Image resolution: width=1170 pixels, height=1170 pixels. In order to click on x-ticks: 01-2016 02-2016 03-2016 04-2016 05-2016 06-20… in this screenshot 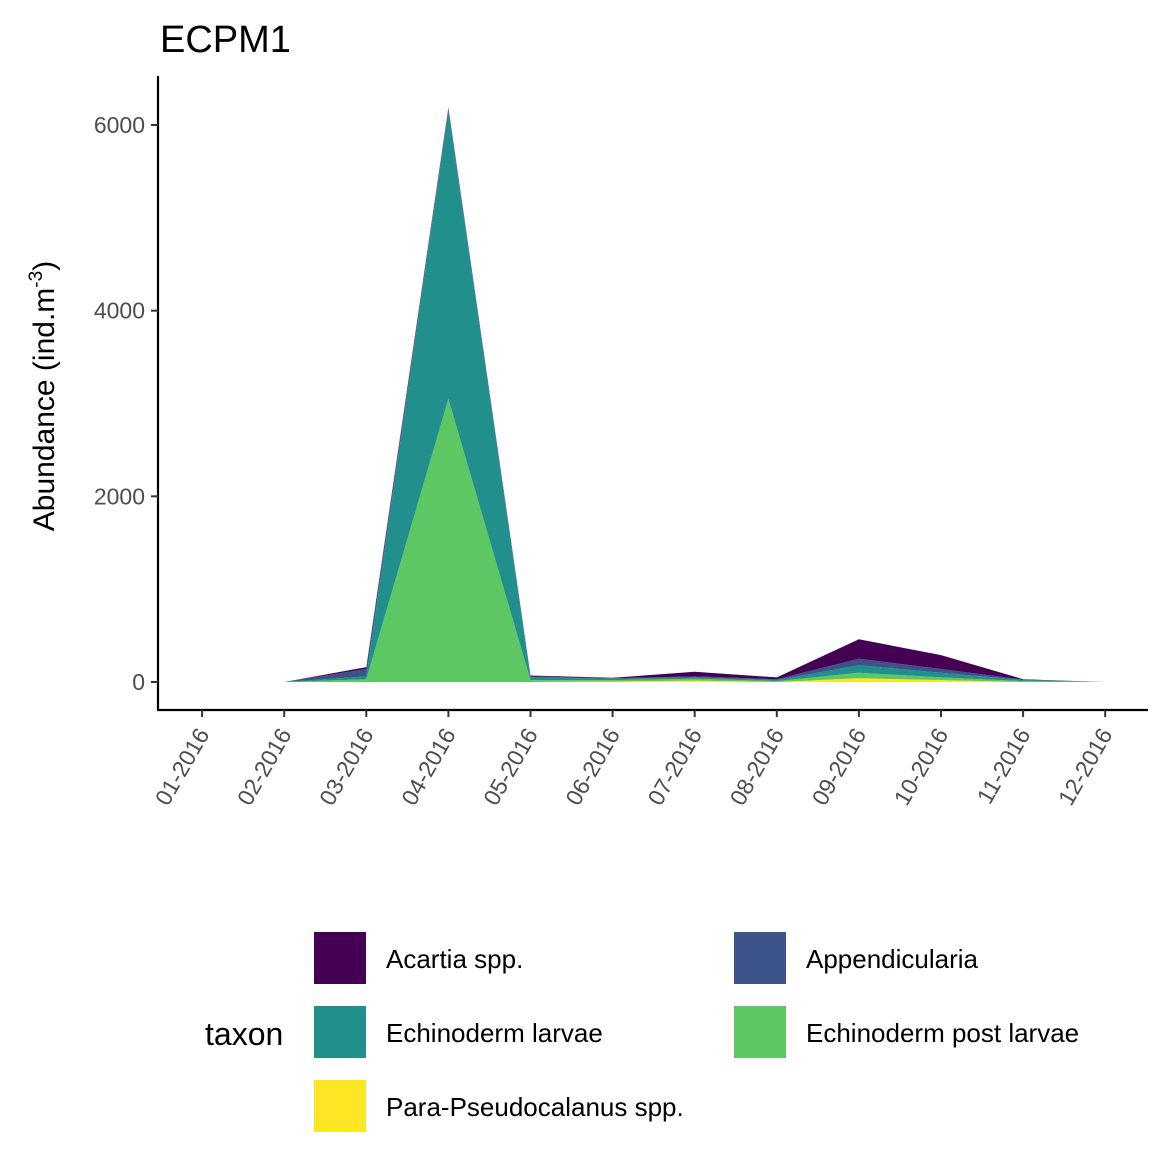, I will do `click(634, 760)`.